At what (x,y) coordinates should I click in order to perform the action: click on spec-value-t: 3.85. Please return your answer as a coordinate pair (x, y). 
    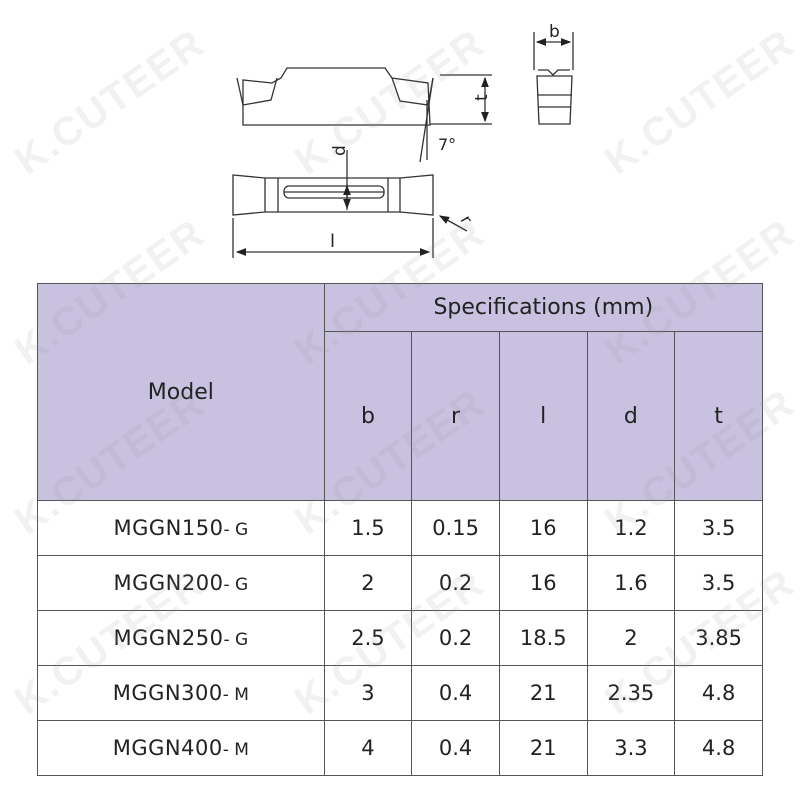
    Looking at the image, I should click on (718, 638).